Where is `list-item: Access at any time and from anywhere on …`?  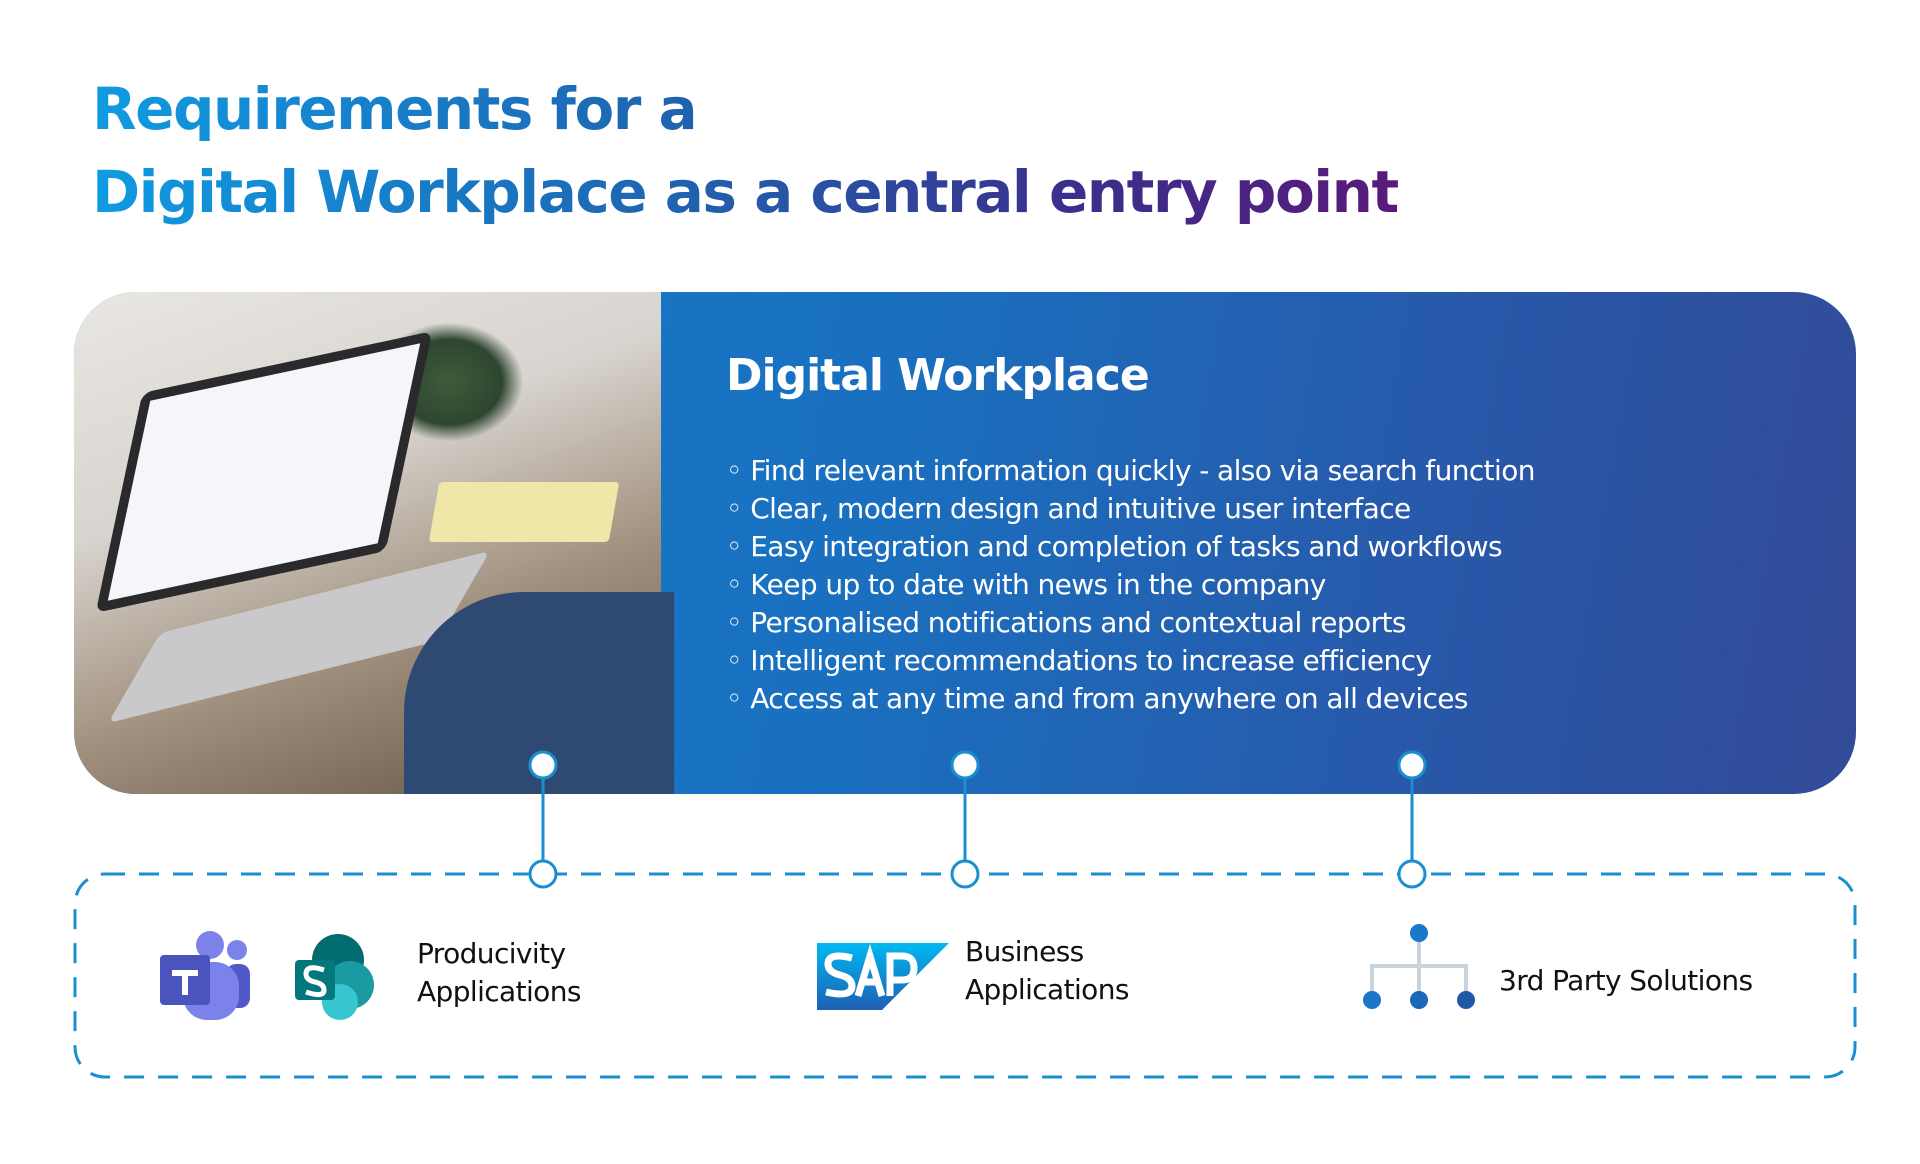
list-item: Access at any time and from anywhere on … is located at coordinates (1130, 699).